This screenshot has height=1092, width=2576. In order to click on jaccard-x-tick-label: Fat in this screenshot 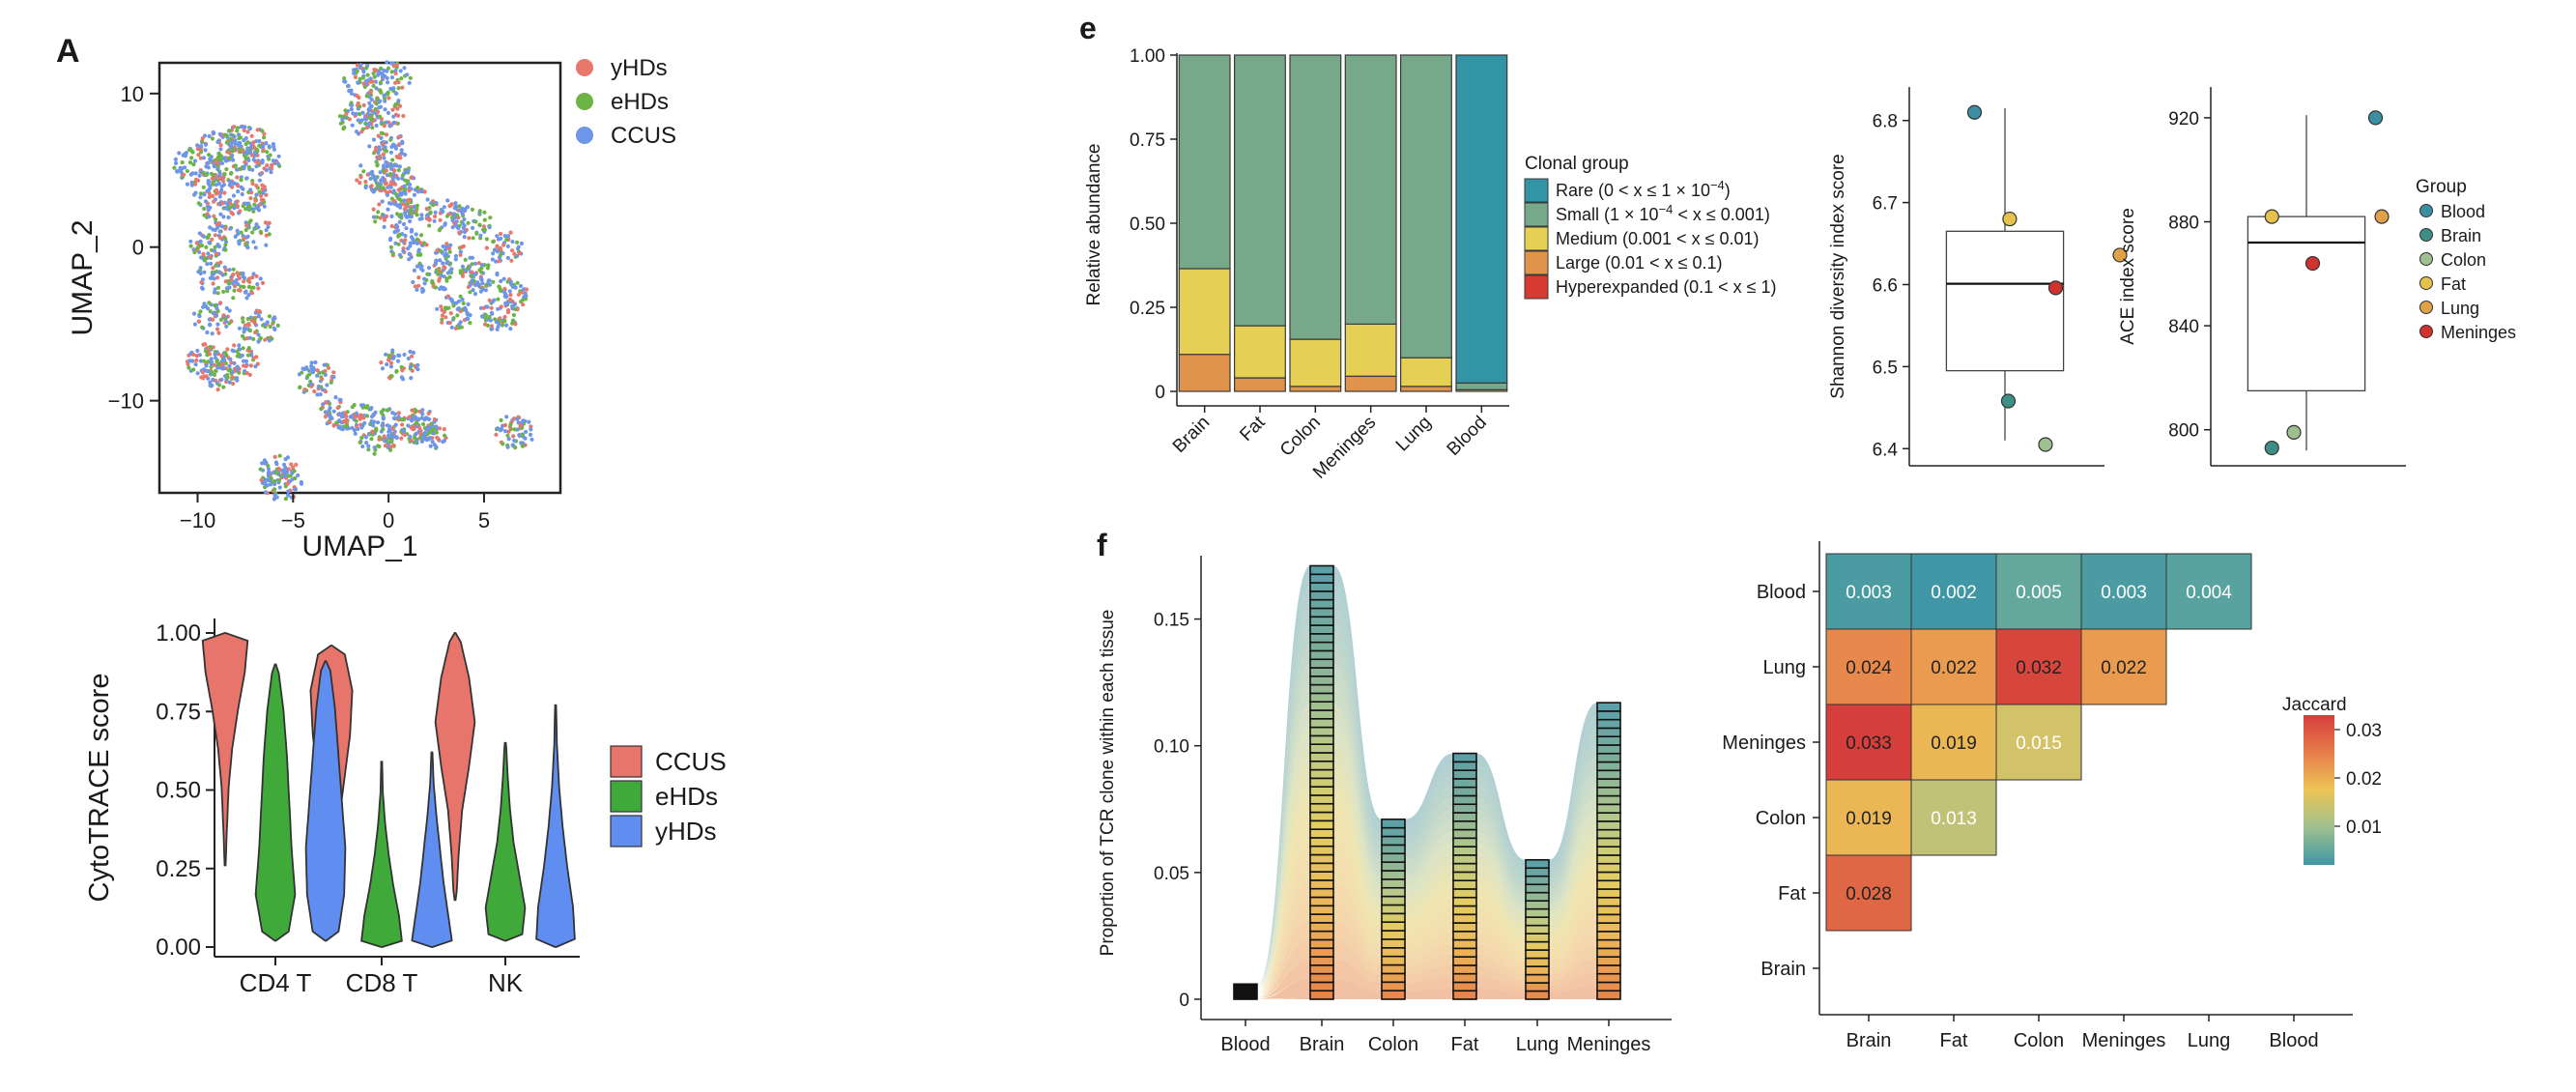, I will do `click(1954, 1041)`.